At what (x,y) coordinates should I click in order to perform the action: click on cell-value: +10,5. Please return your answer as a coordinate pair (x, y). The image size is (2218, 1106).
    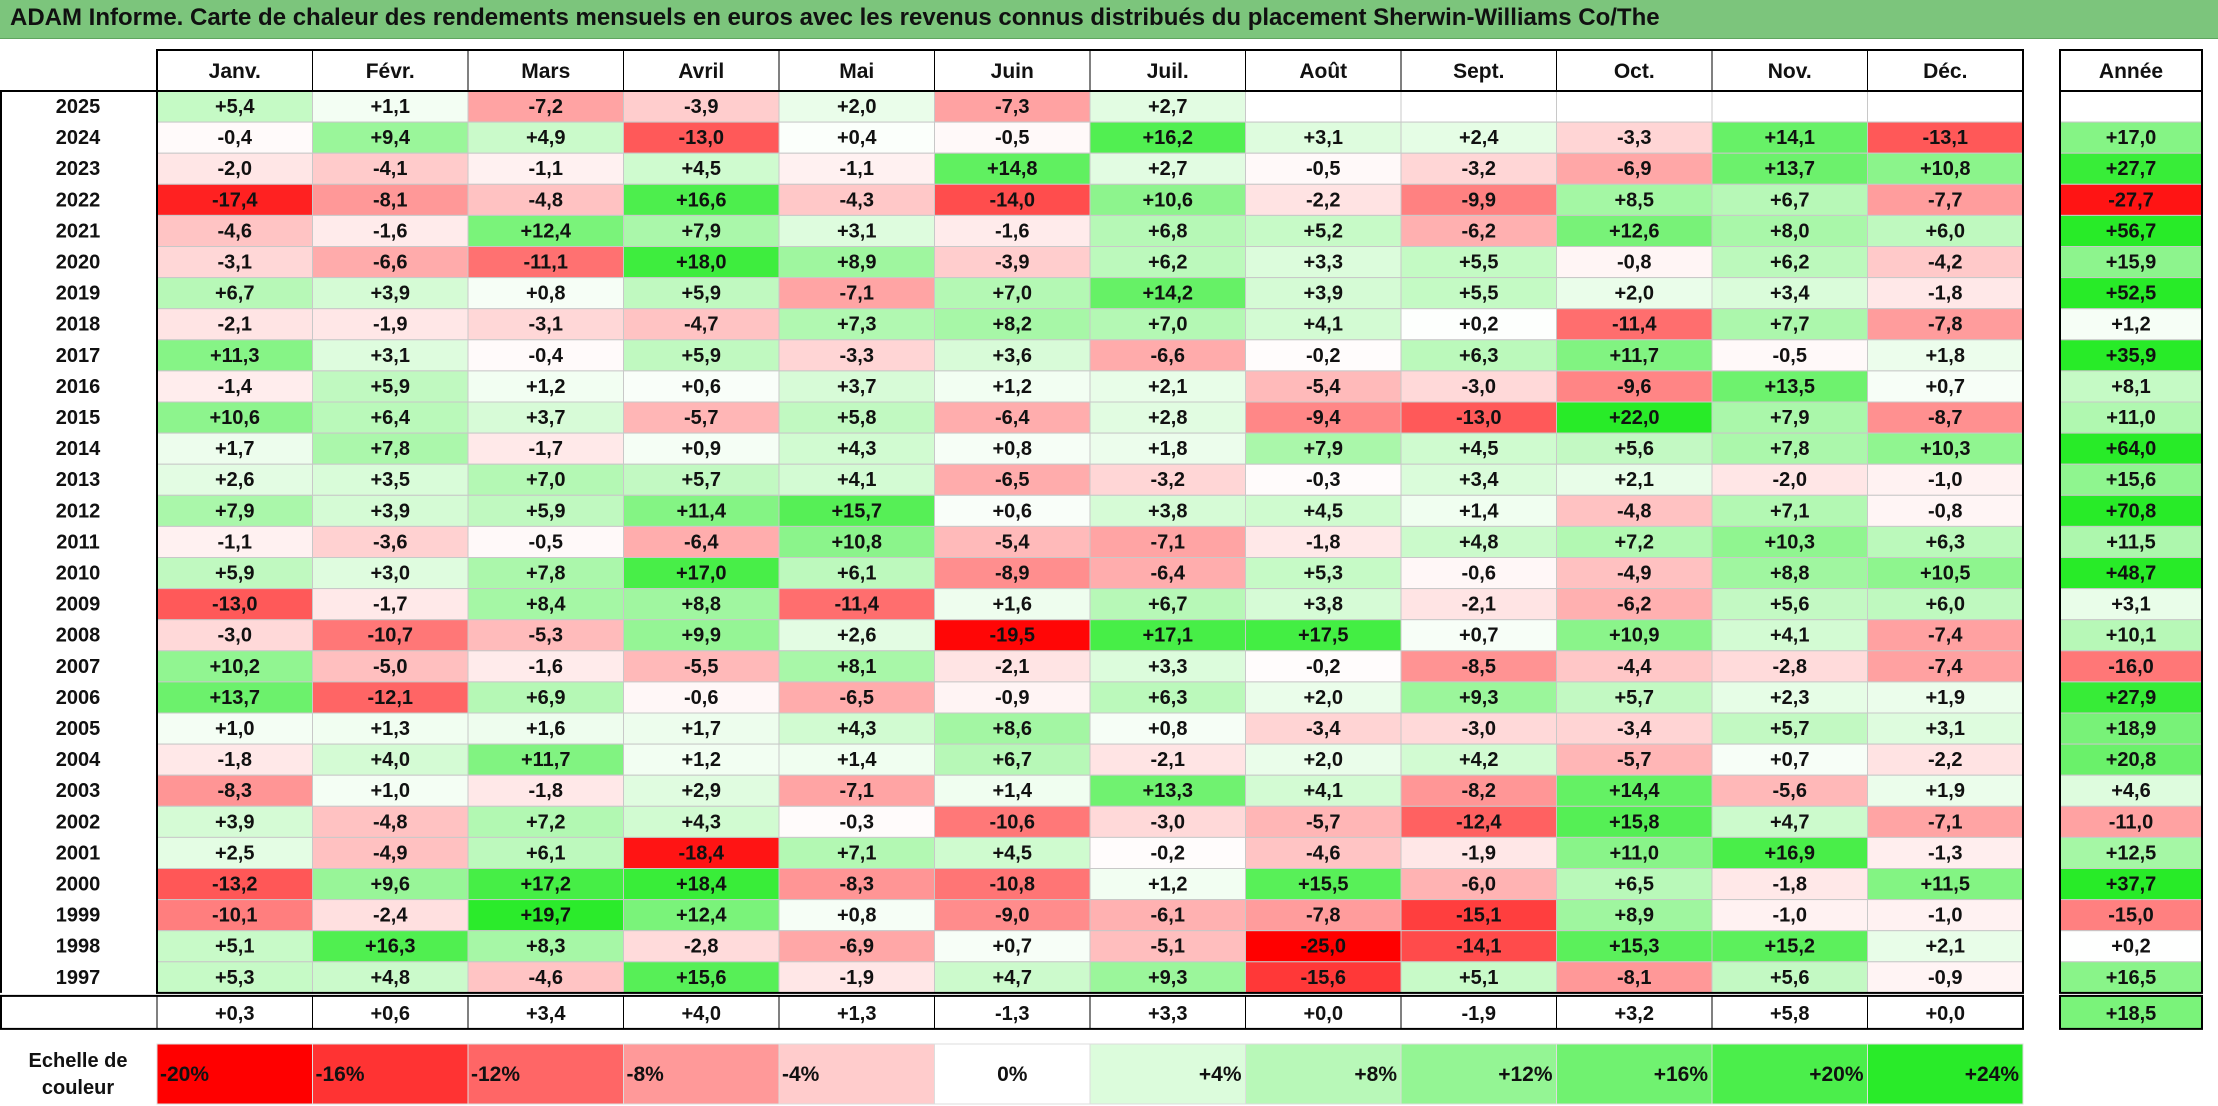
    Looking at the image, I should click on (1945, 574).